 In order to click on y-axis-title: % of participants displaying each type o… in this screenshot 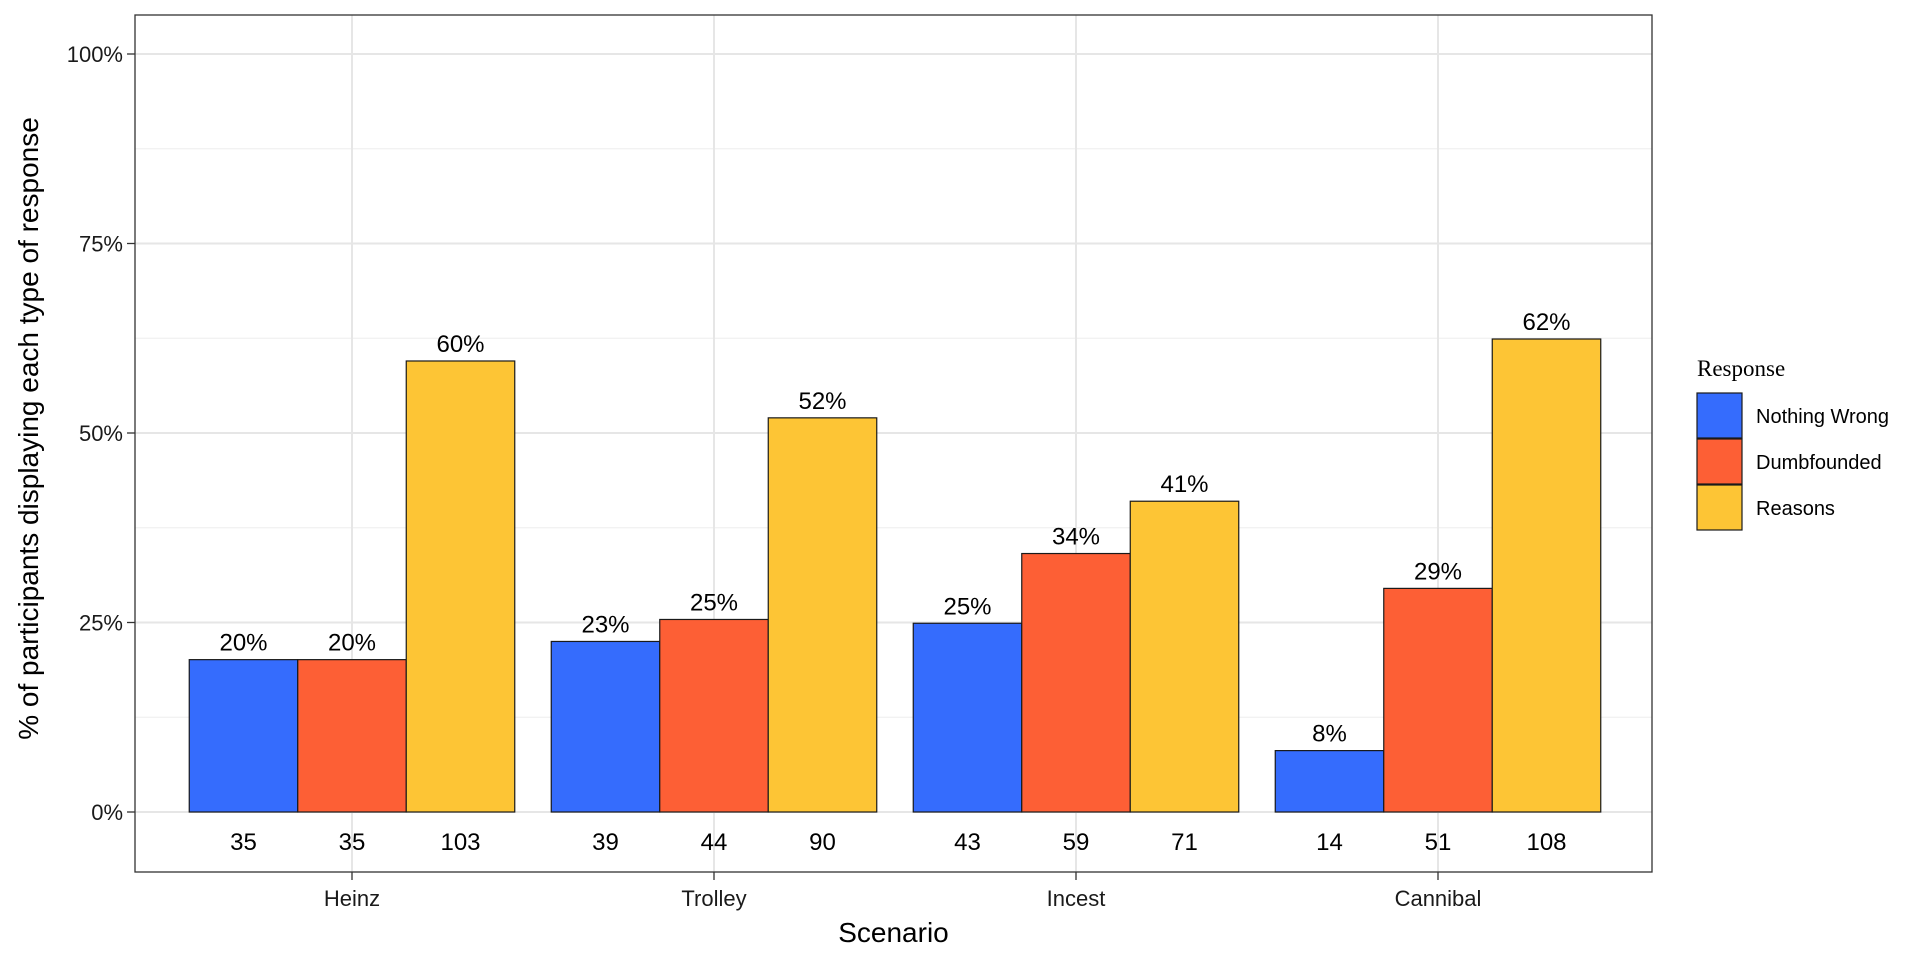, I will do `click(28, 428)`.